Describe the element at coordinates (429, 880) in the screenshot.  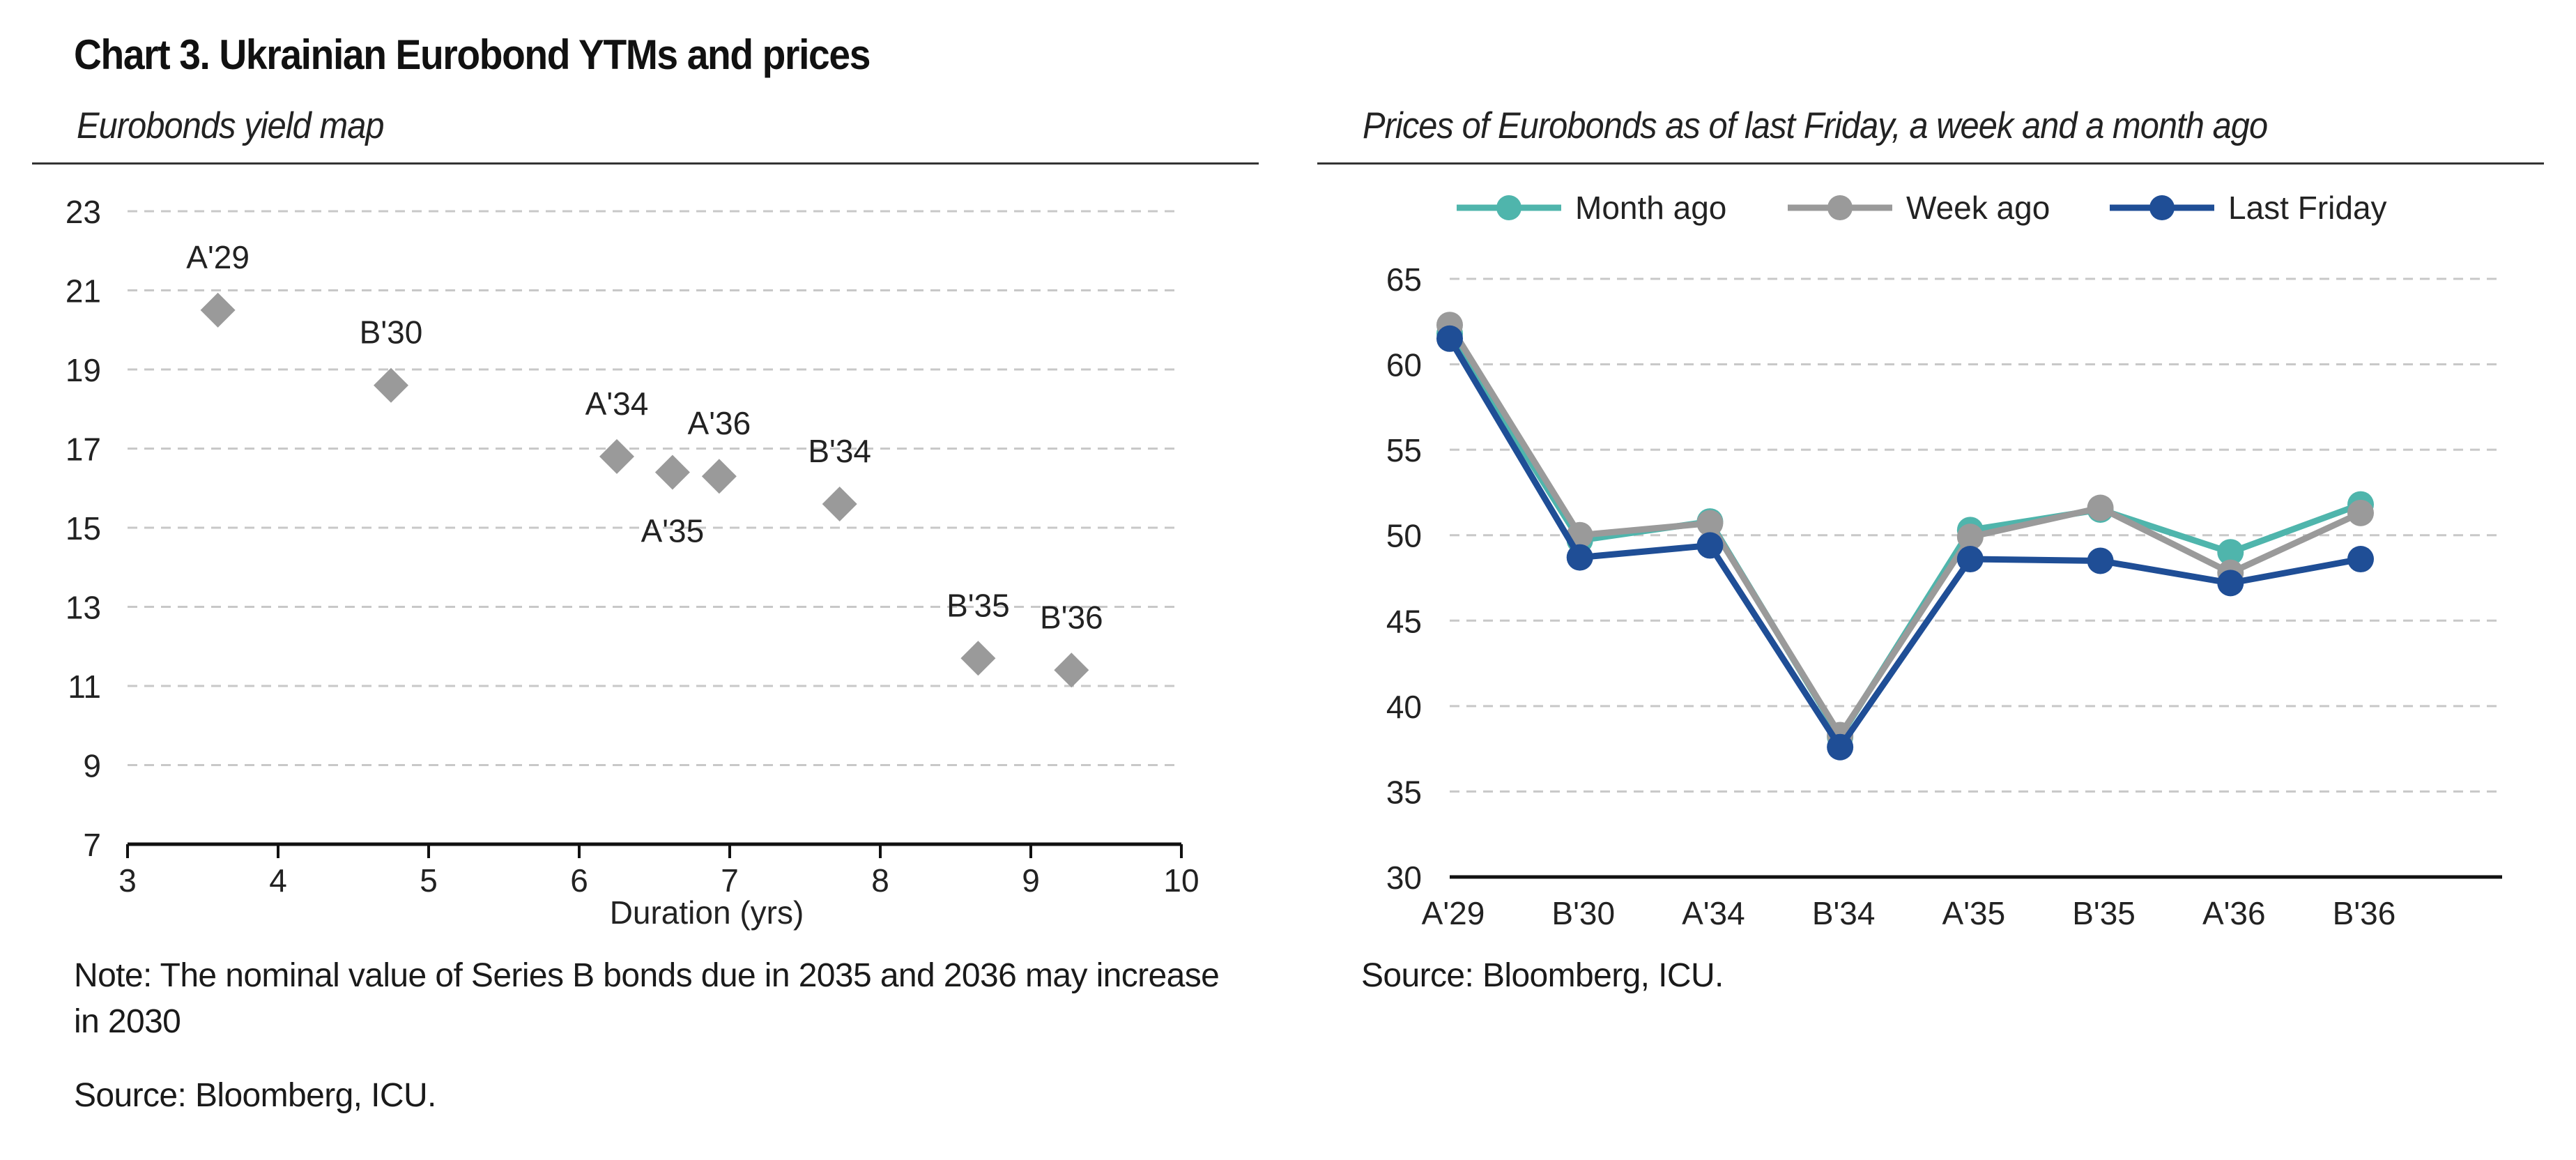
I see `x-tick-label: 5` at that location.